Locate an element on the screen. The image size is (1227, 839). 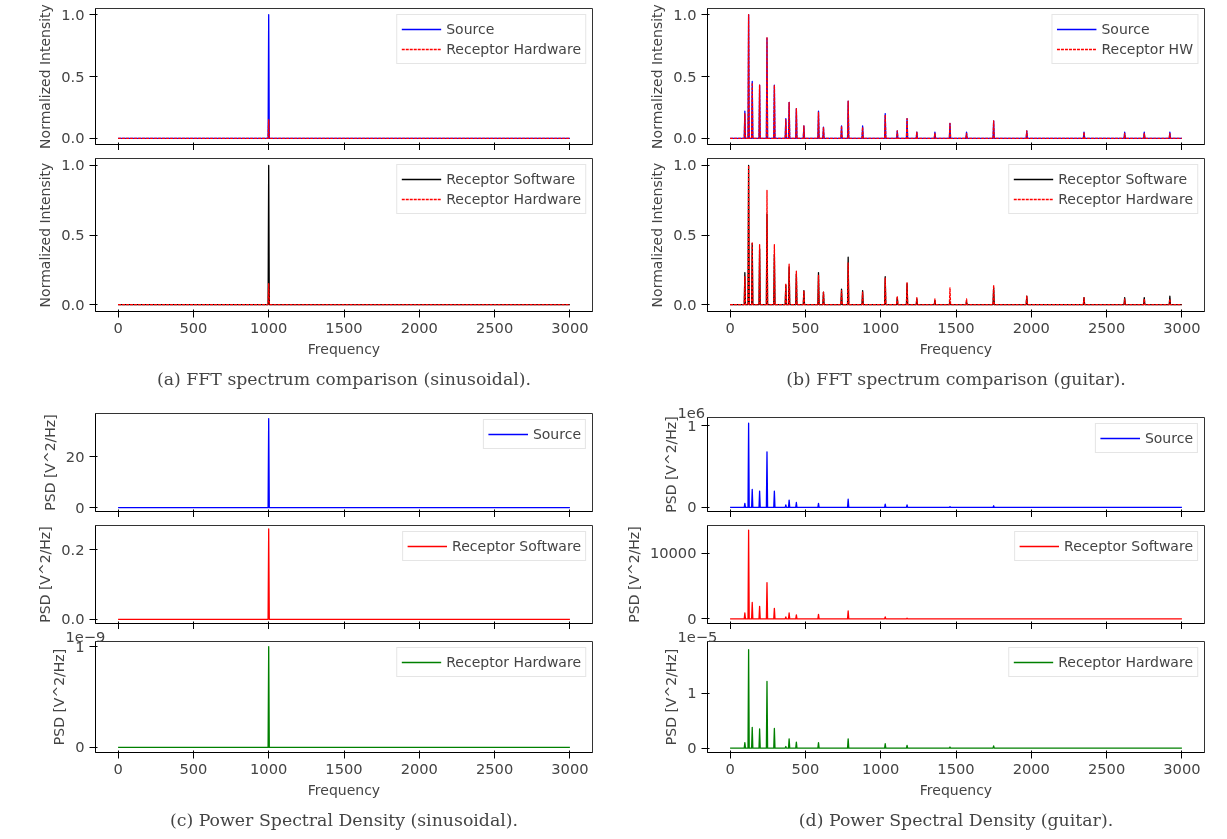
y-tick-label: 10000 is located at coordinates (673, 553).